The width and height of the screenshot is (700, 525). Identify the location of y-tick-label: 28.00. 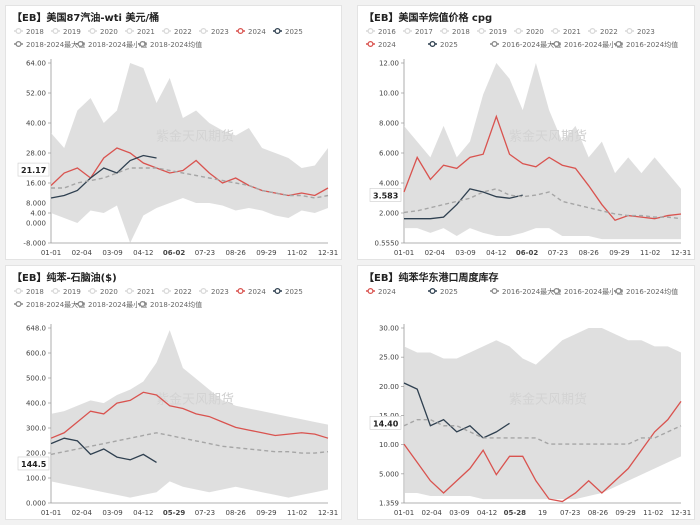
(36, 154).